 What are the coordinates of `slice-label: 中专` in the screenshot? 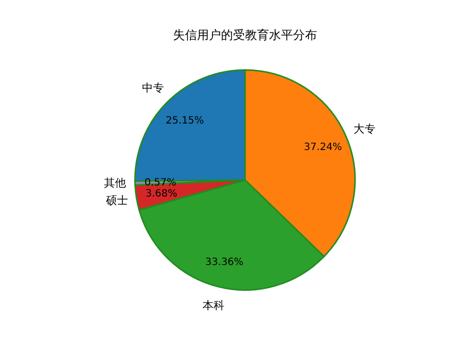 It's located at (153, 88).